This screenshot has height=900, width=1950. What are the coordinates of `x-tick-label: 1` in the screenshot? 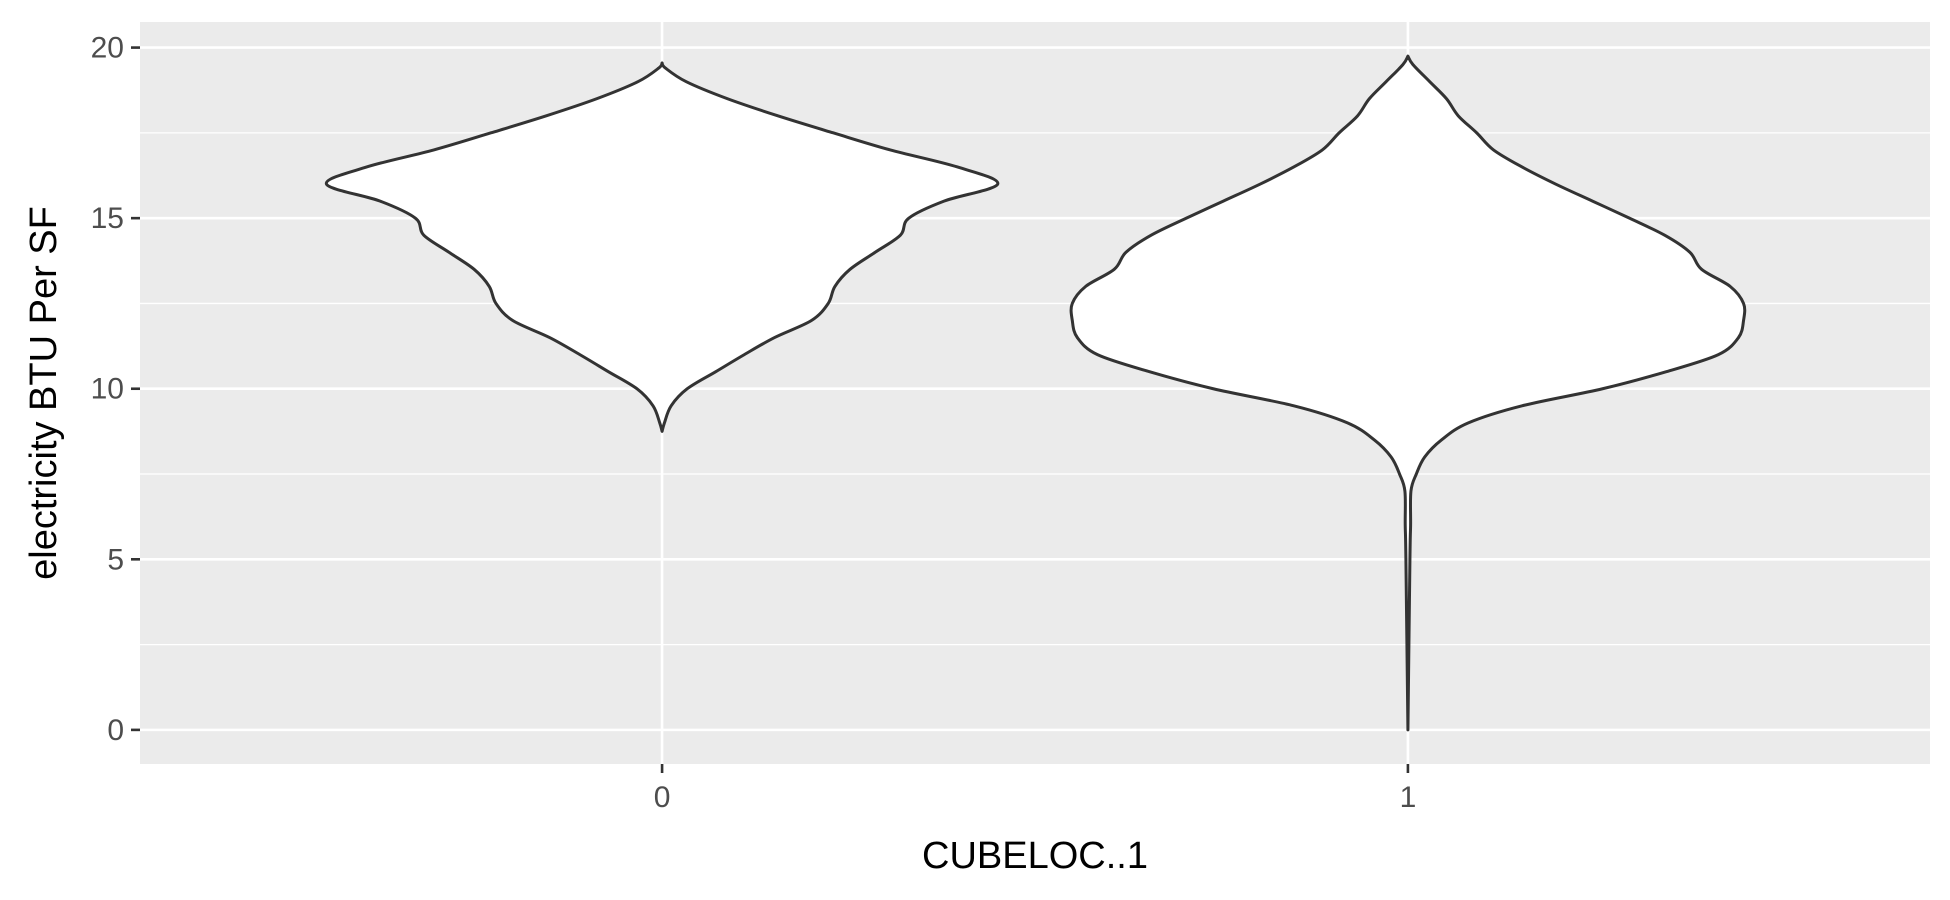 It's located at (1408, 797).